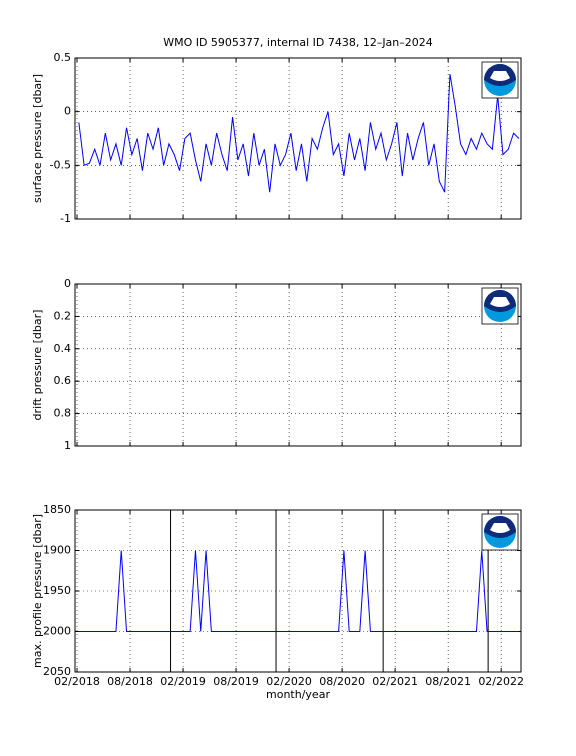  What do you see at coordinates (57, 509) in the screenshot?
I see `y-tick-label: 1850` at bounding box center [57, 509].